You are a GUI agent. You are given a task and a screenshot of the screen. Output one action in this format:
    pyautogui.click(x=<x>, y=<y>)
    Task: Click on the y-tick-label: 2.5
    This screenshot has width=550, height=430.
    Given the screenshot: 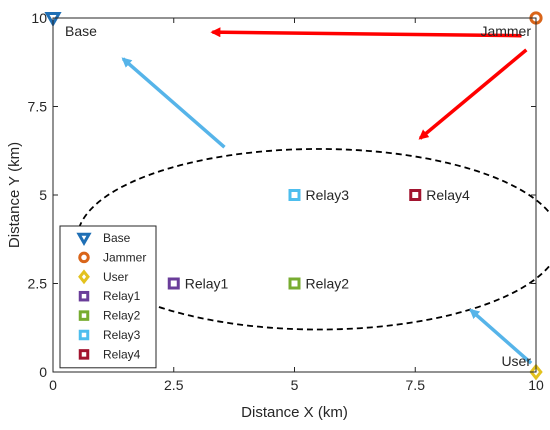 What is the action you would take?
    pyautogui.click(x=38, y=284)
    